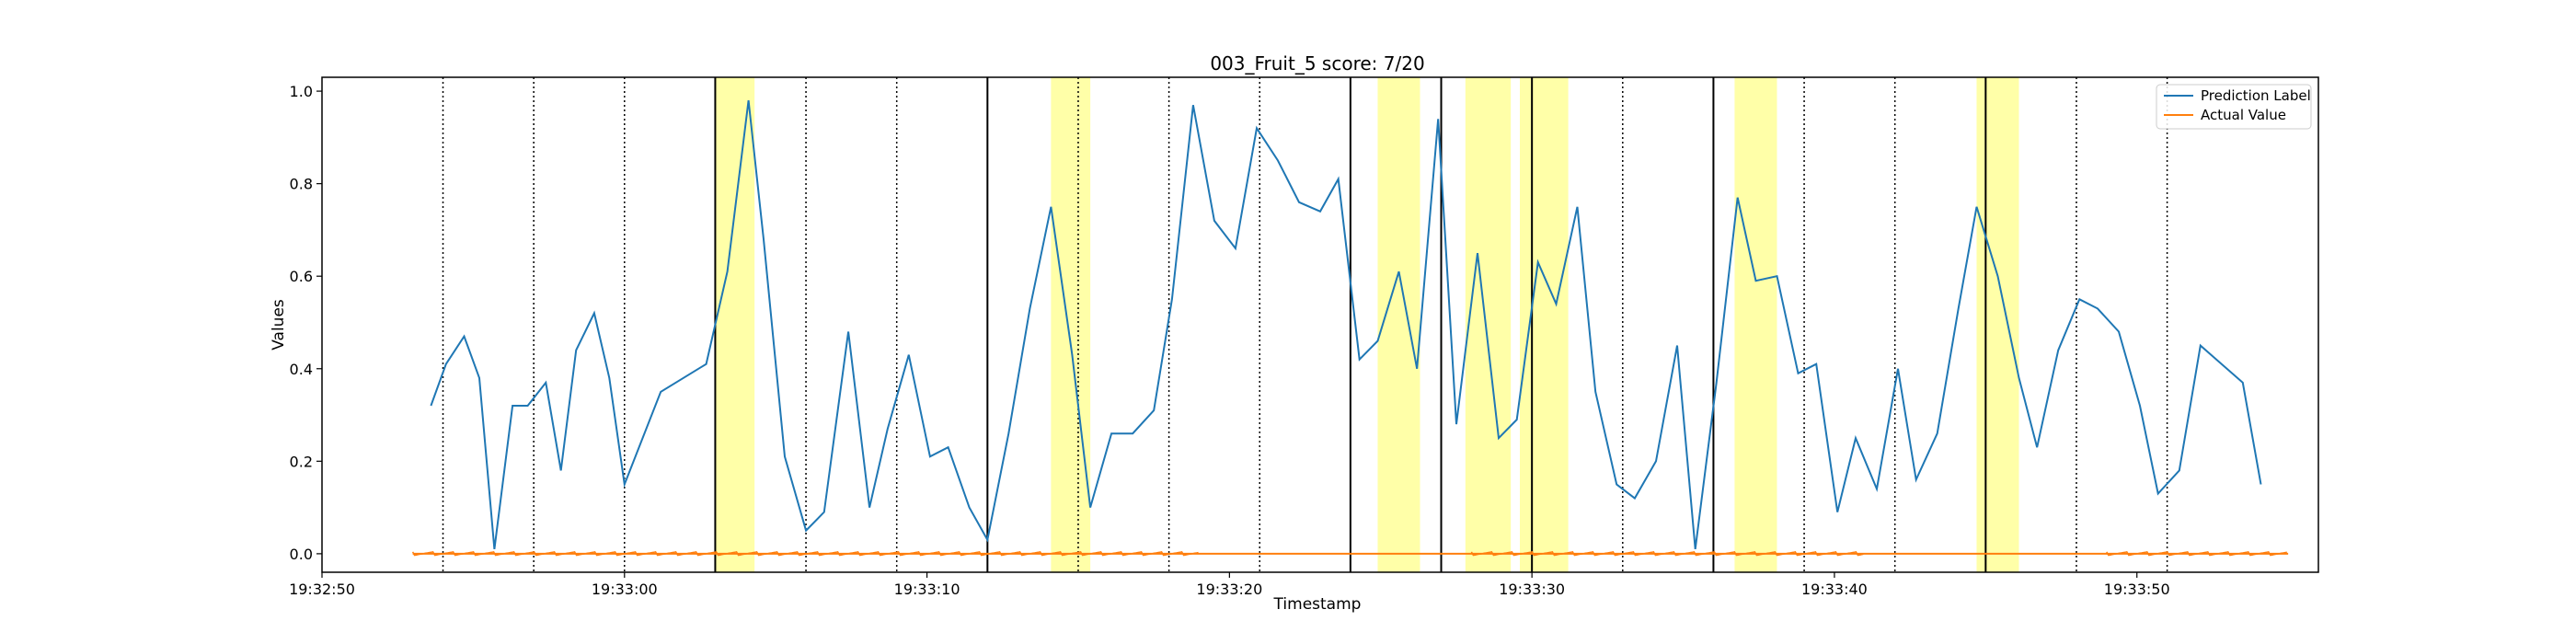 The height and width of the screenshot is (644, 2576). What do you see at coordinates (2137, 589) in the screenshot?
I see `x-tick-label: 19:33:50` at bounding box center [2137, 589].